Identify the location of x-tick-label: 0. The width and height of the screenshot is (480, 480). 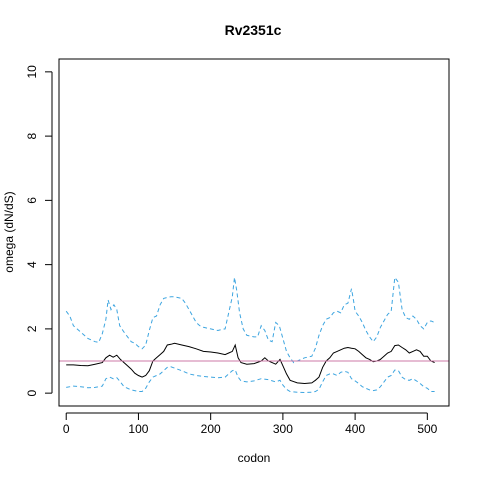
(66, 429).